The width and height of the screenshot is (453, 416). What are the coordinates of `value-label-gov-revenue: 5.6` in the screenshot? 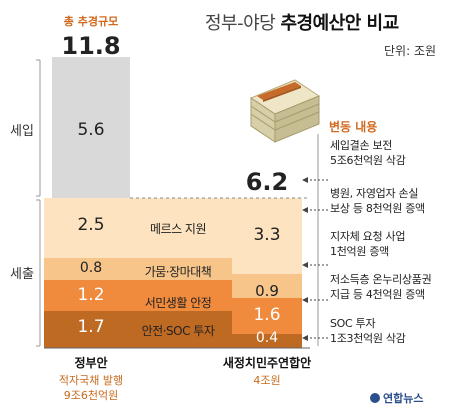 It's located at (91, 130).